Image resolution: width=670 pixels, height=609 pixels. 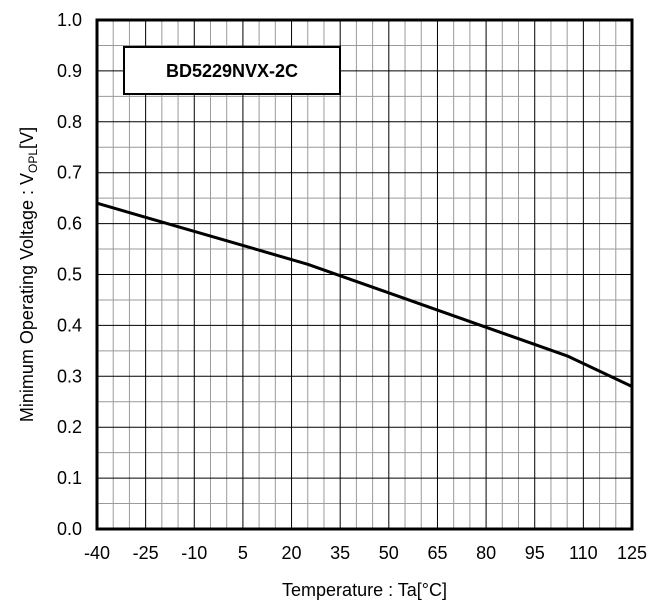 I want to click on y-tick-label: 0.5, so click(x=69, y=275).